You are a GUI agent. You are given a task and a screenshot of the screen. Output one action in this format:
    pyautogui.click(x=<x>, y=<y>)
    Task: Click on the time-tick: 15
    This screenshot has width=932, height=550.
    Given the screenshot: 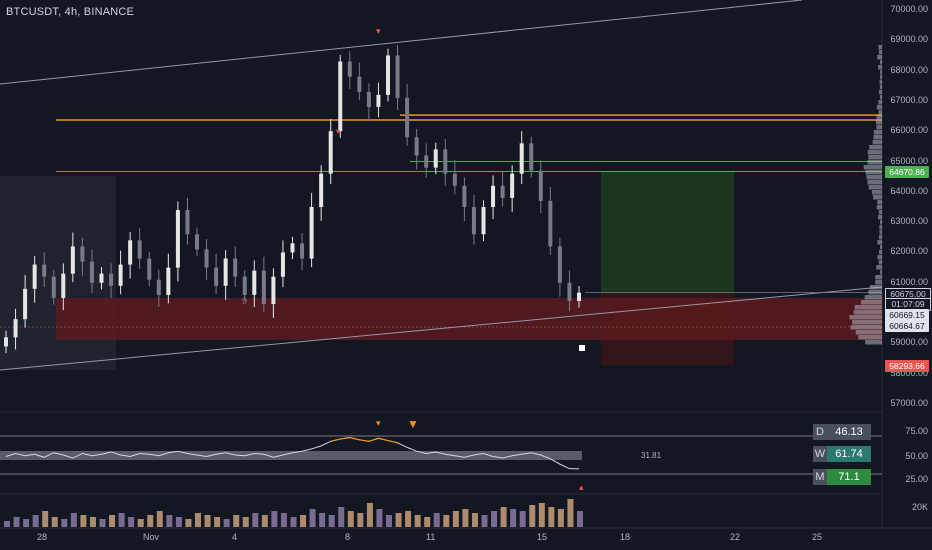 What is the action you would take?
    pyautogui.click(x=542, y=537)
    